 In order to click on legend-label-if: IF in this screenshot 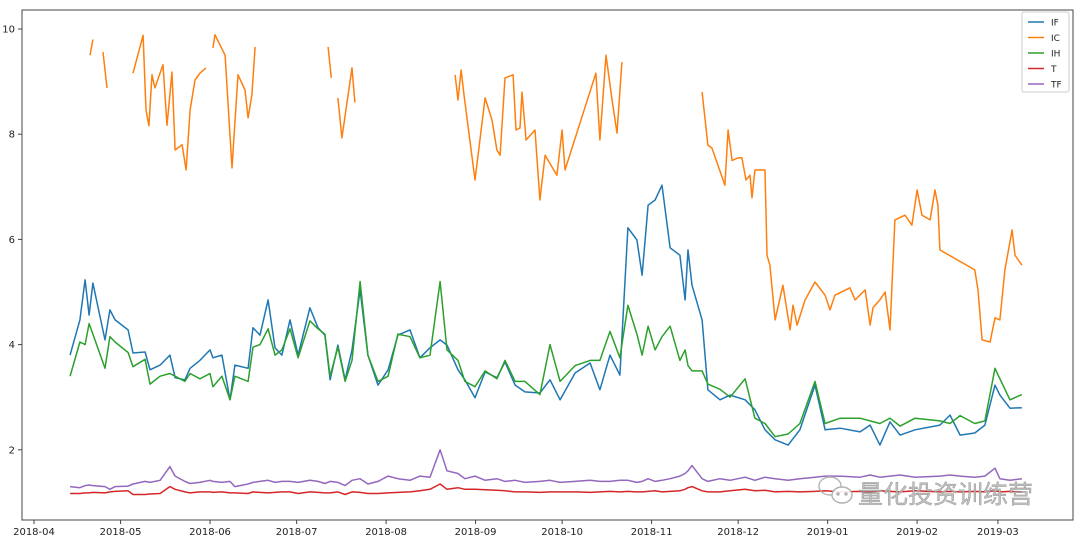, I will do `click(1055, 24)`.